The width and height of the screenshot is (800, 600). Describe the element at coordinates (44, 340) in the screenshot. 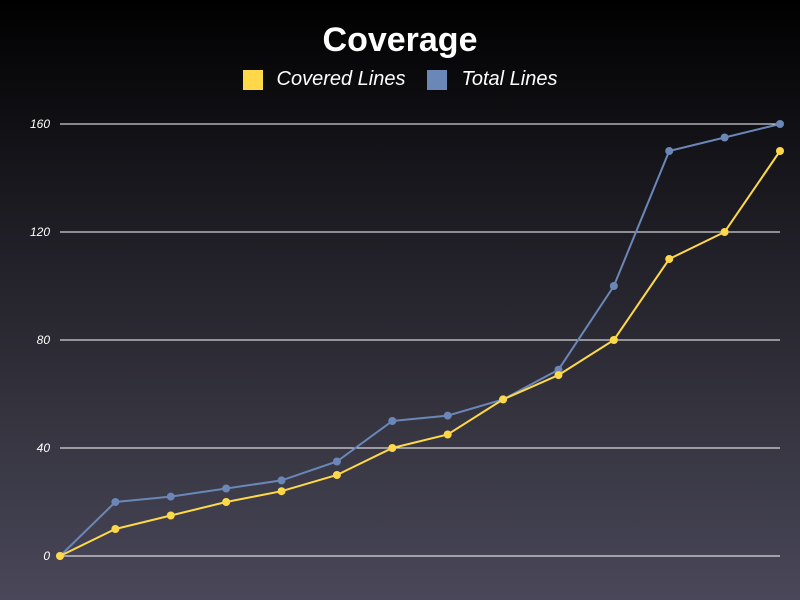

I see `y-tick-label-80: 80` at that location.